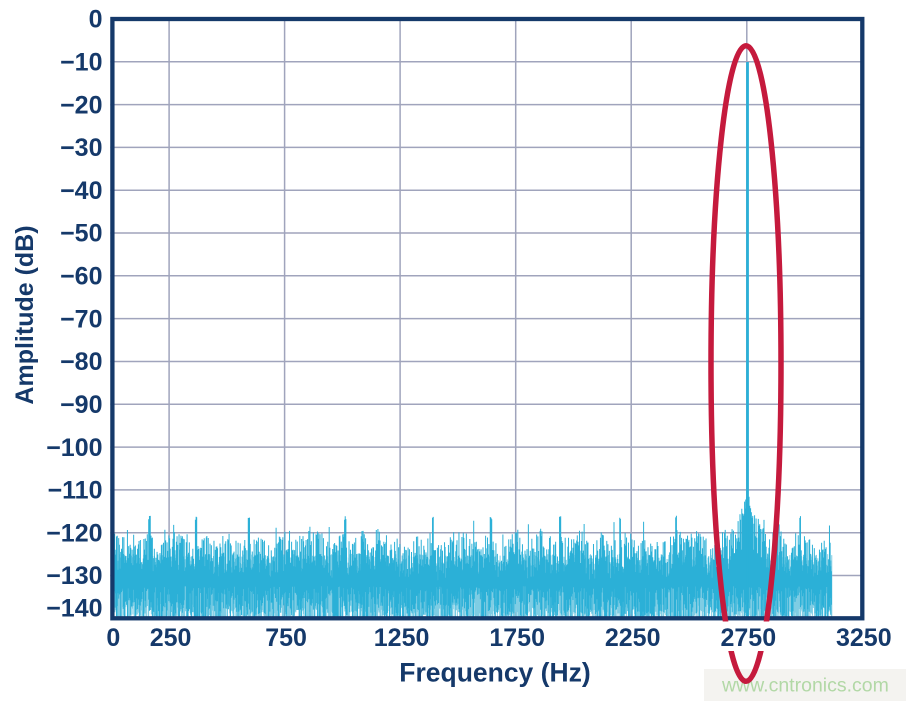 This screenshot has height=706, width=906. Describe the element at coordinates (81, 362) in the screenshot. I see `svg-text: −80` at that location.